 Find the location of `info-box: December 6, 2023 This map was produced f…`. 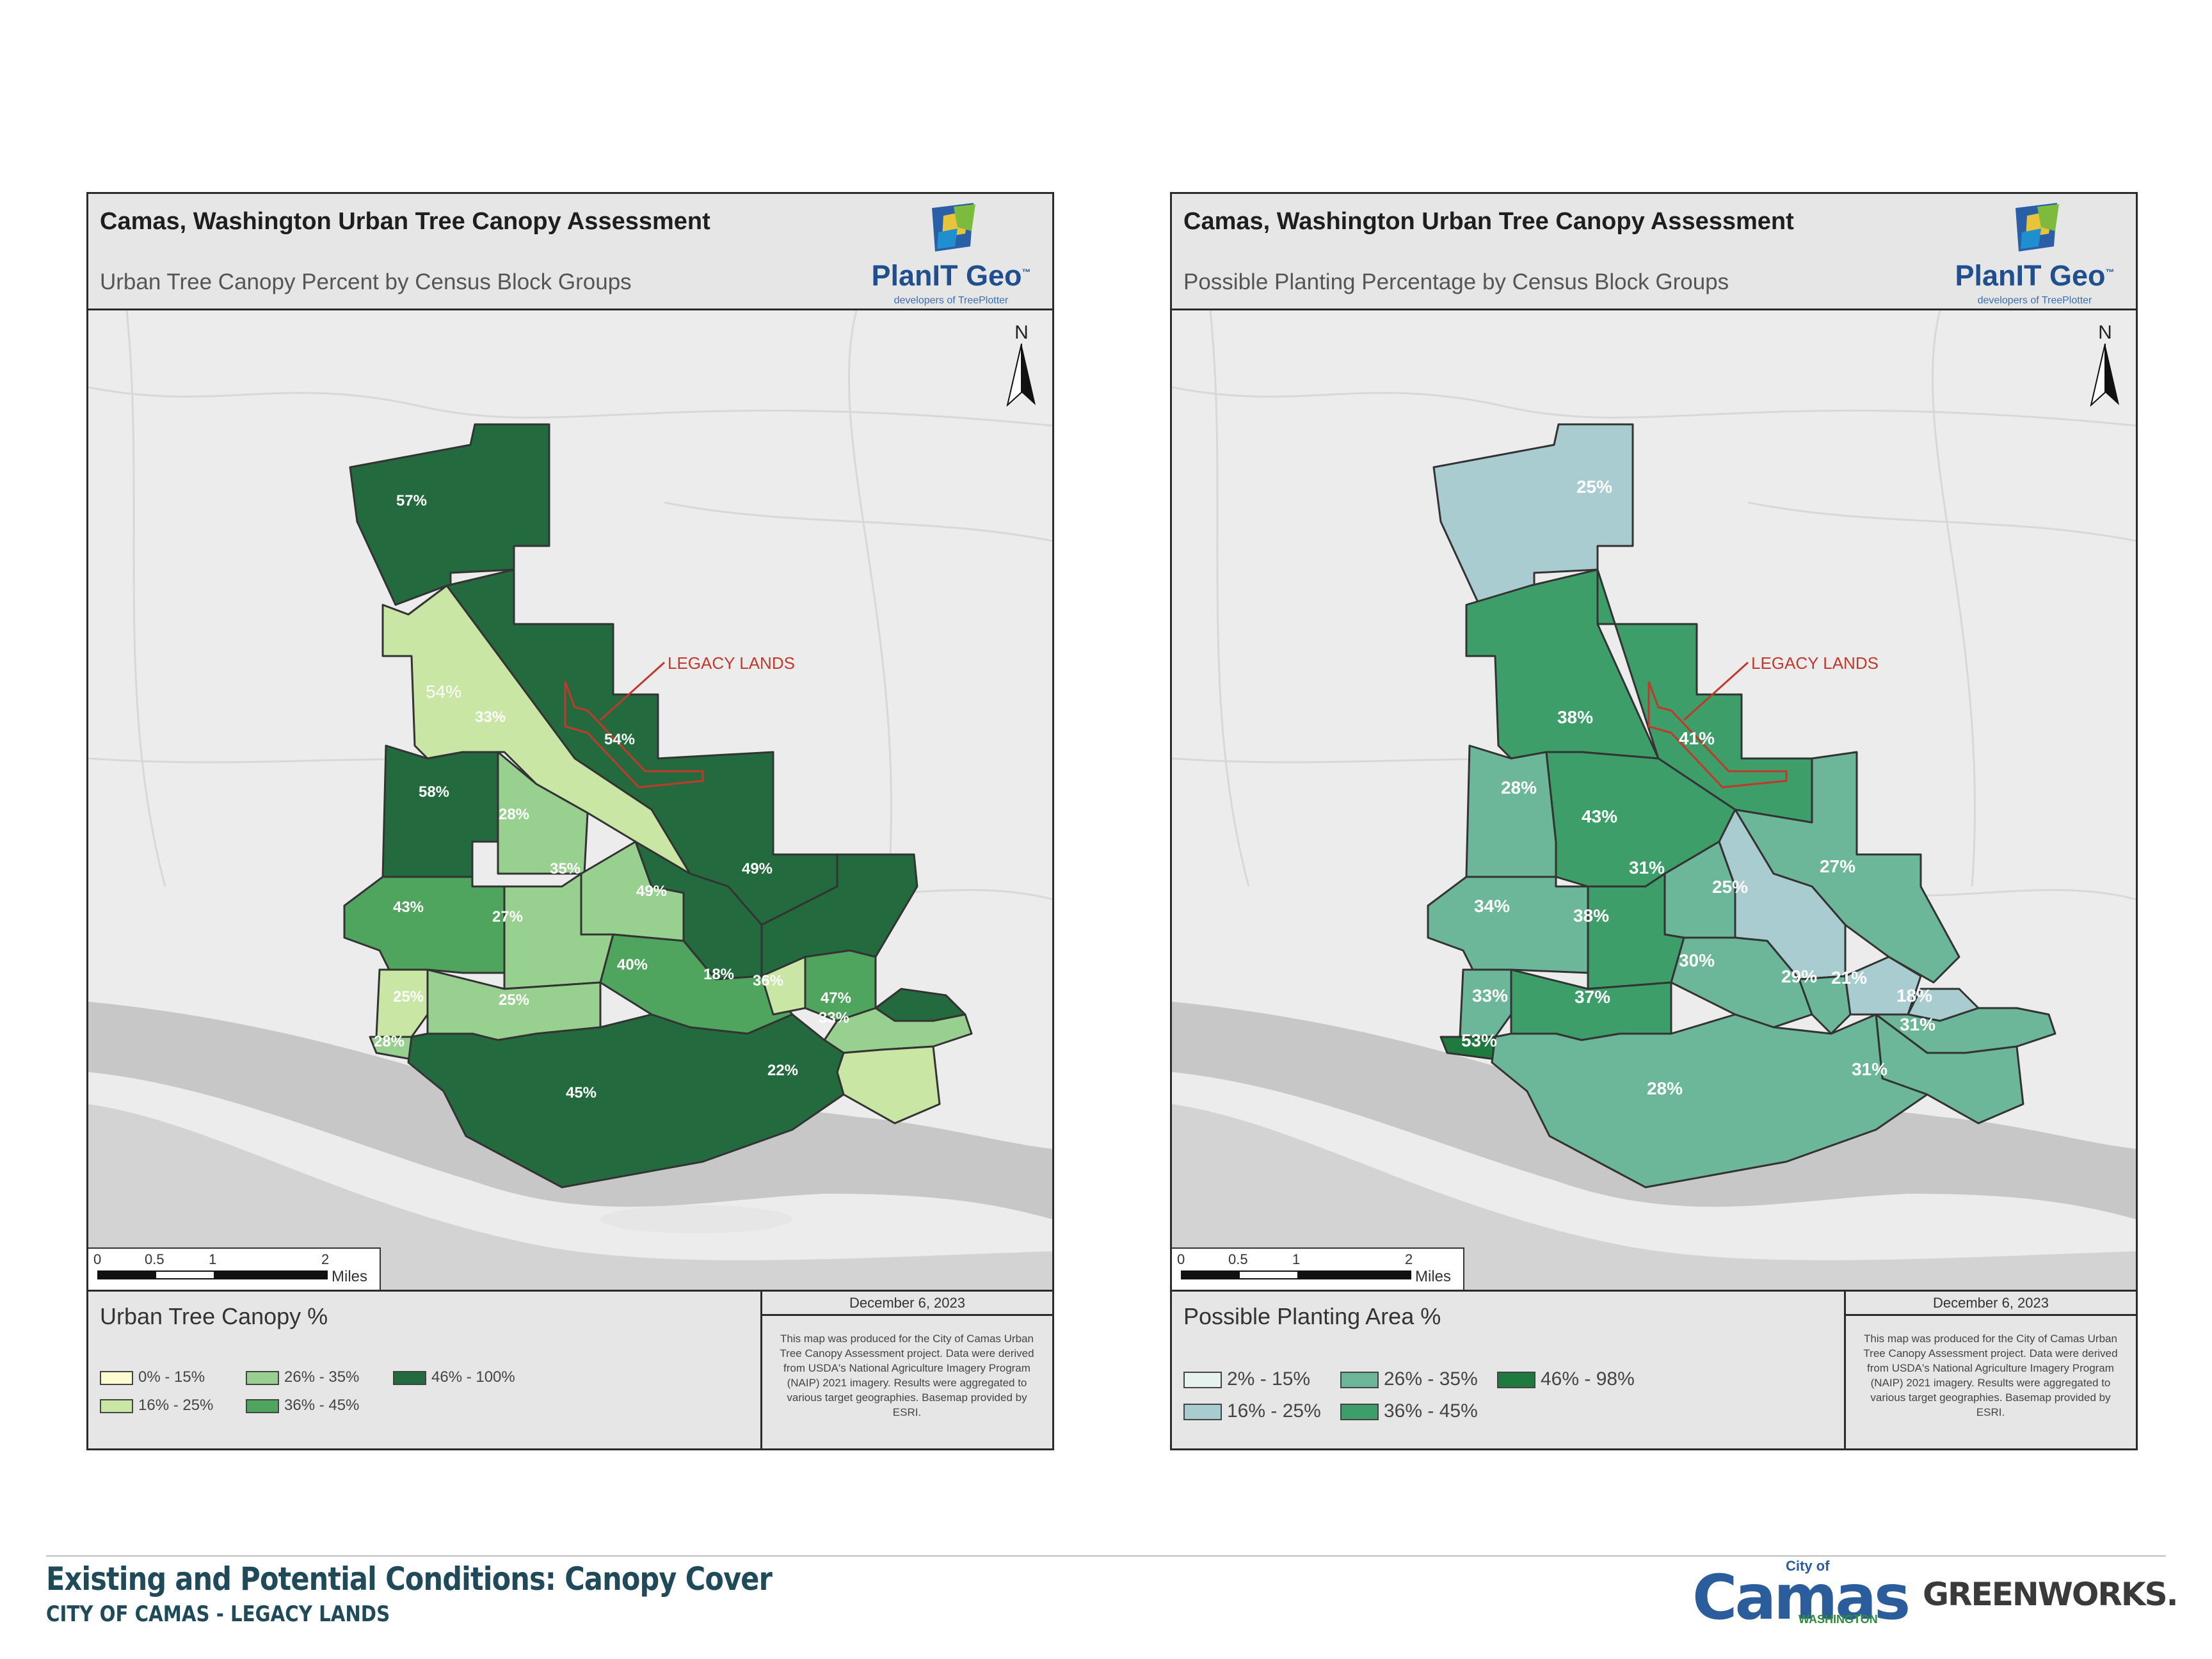

info-box: December 6, 2023 This map was produced f… is located at coordinates (906, 1370).